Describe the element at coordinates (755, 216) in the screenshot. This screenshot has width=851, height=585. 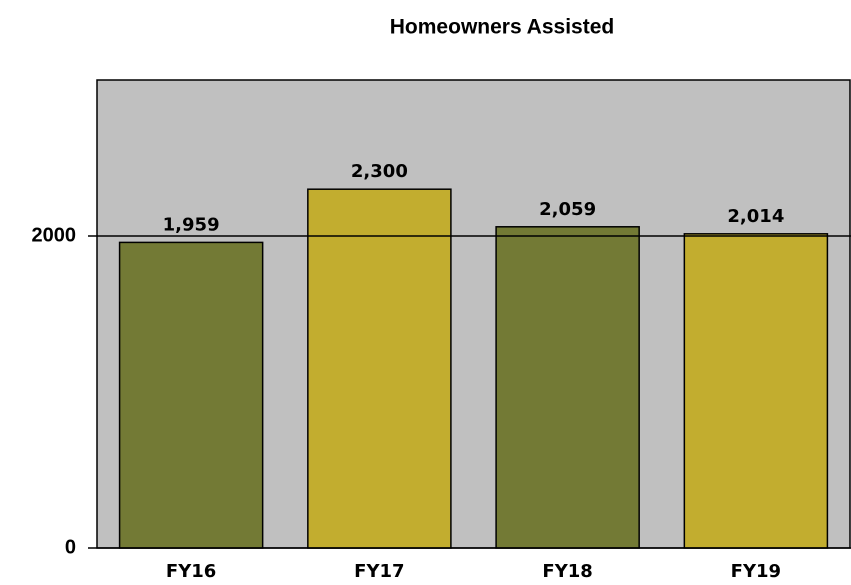
I see `value-label: 2,014` at that location.